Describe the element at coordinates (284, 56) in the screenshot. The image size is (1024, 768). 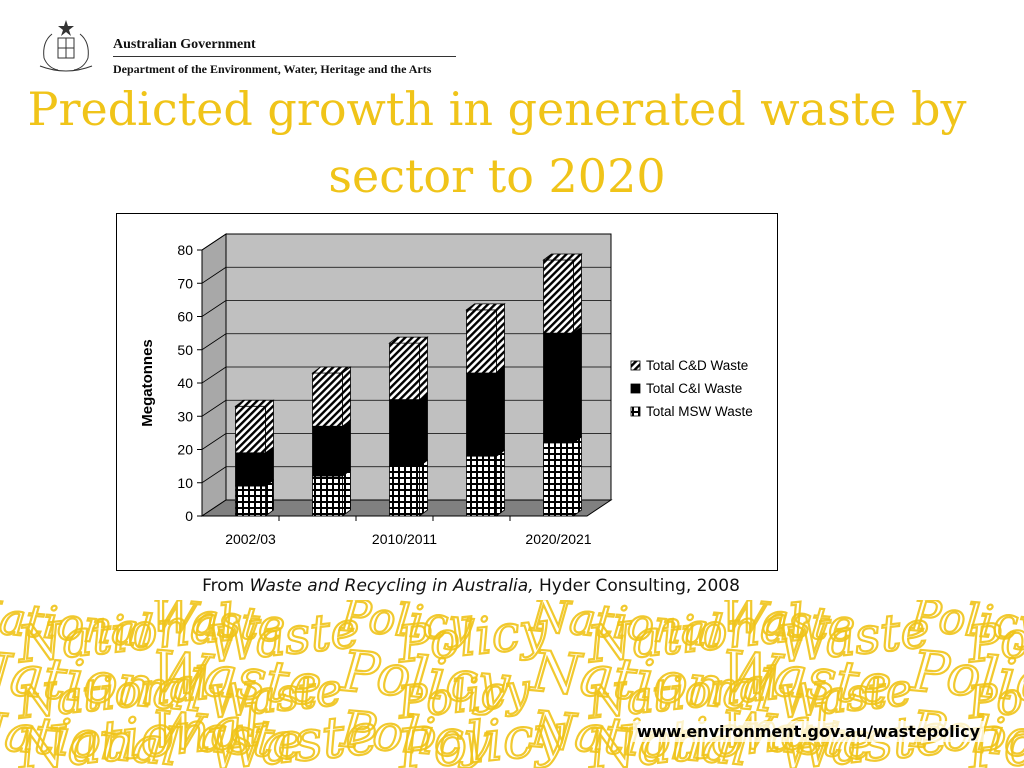
I see `header-divider` at that location.